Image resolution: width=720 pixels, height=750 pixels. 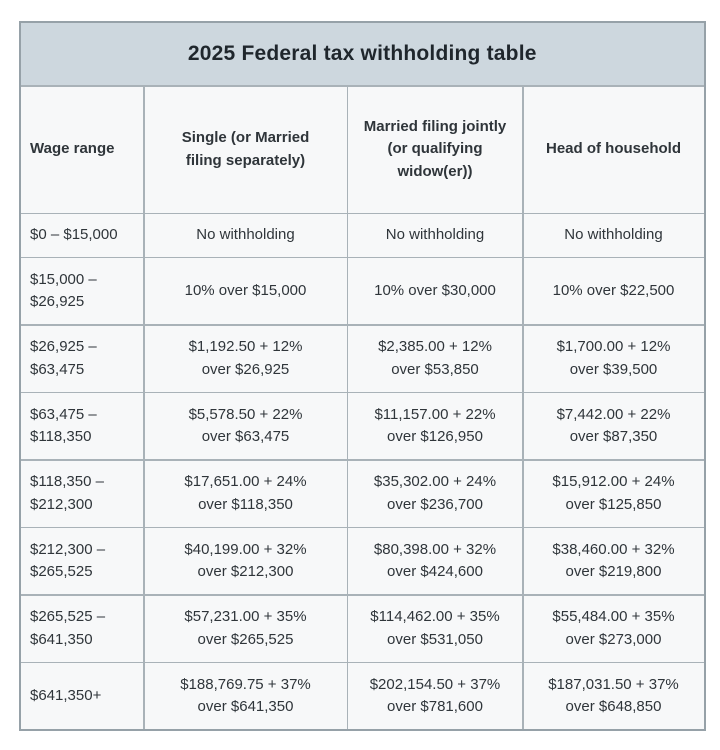 What do you see at coordinates (613, 561) in the screenshot?
I see `head-of-household-cell: $38,460.00 + 32% over $219,800` at bounding box center [613, 561].